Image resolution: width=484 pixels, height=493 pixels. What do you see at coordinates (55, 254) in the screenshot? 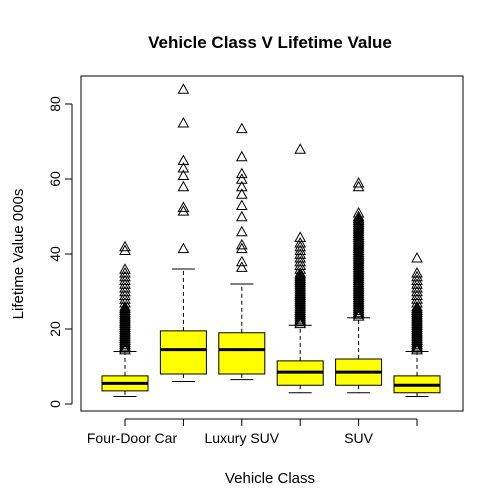
I see `y-tick-label: 40` at bounding box center [55, 254].